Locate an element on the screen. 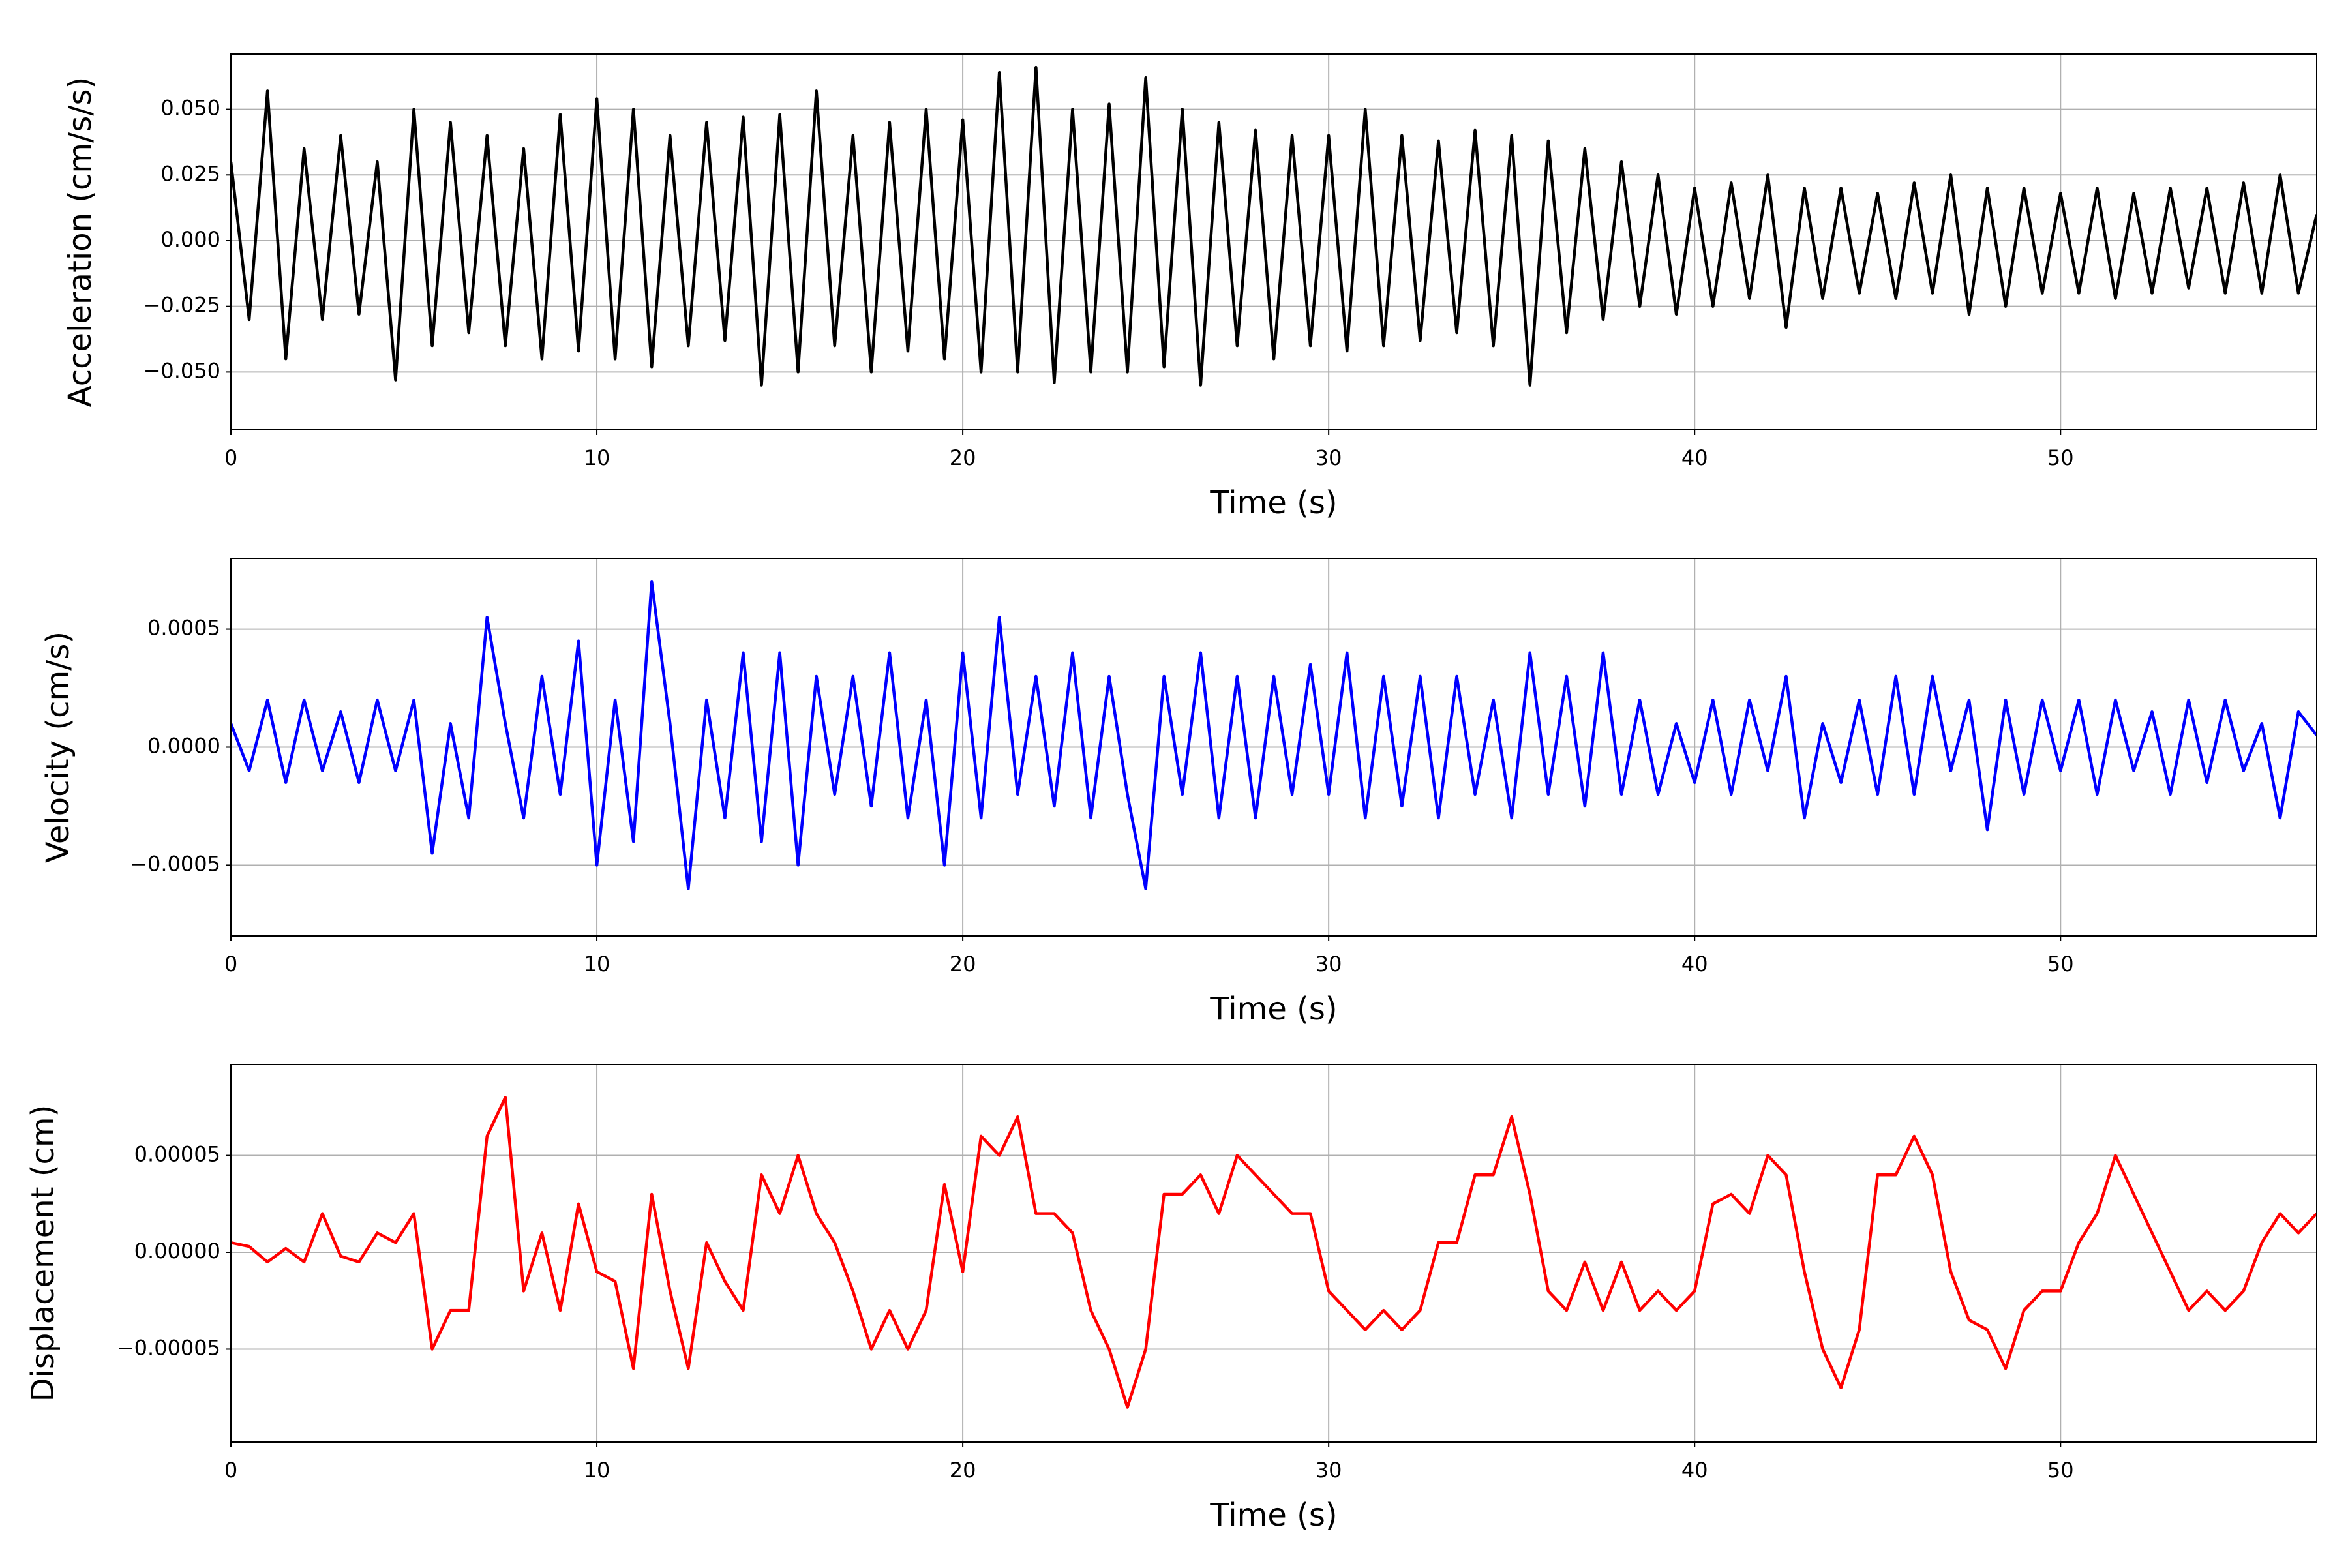 The height and width of the screenshot is (1568, 2348). y-tick-label: 0.00000 is located at coordinates (177, 1251).